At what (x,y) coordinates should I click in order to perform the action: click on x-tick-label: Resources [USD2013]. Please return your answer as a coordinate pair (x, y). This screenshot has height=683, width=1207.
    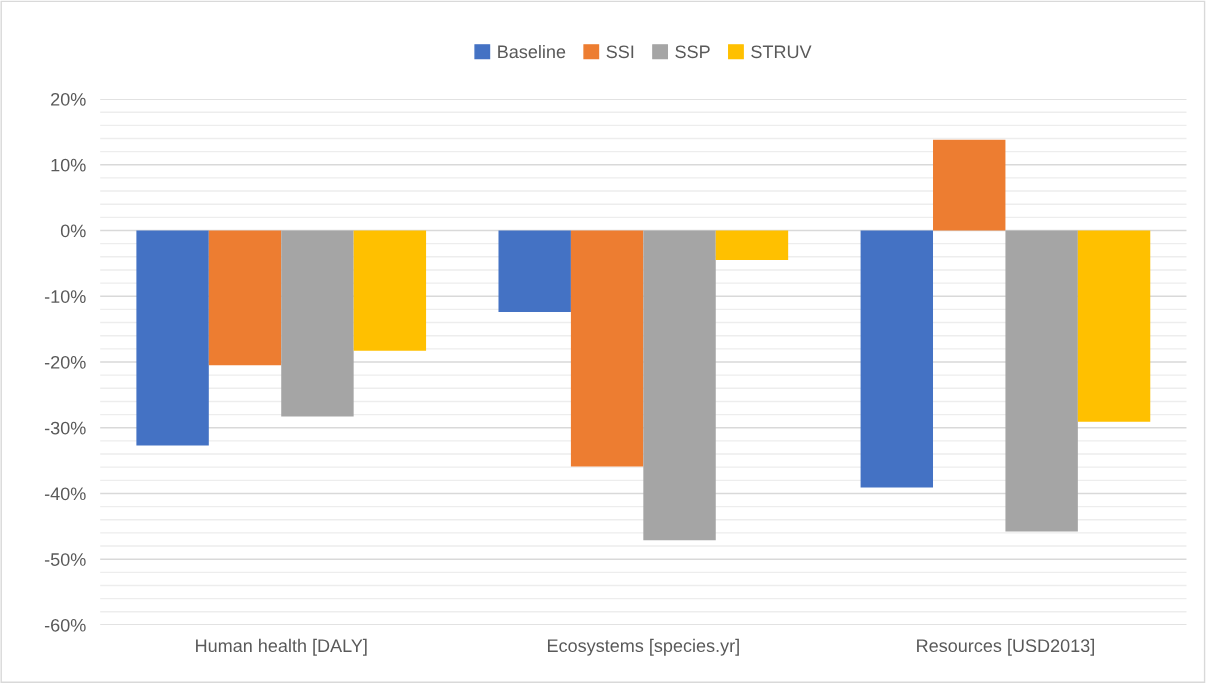
    Looking at the image, I should click on (1005, 647).